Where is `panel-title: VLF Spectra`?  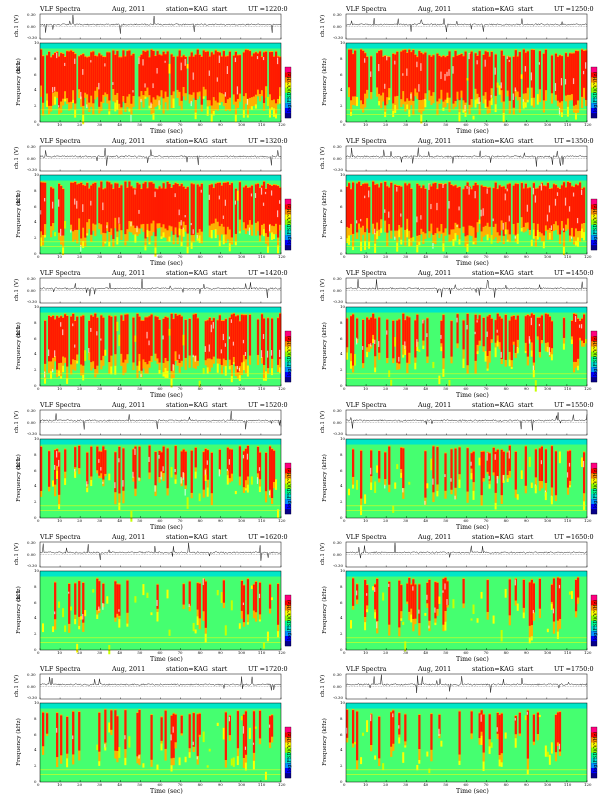 panel-title: VLF Spectra is located at coordinates (60, 669).